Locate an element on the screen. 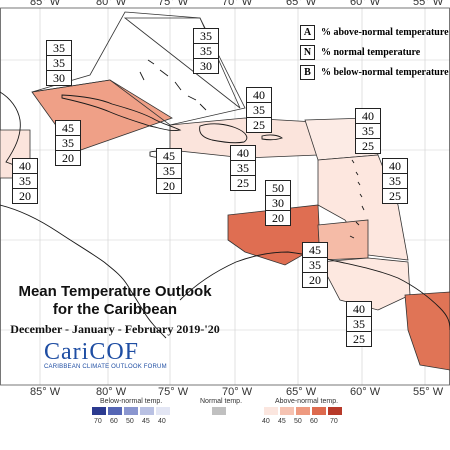 The width and height of the screenshot is (450, 450). colorbar-tick-above-45: 45 is located at coordinates (282, 421).